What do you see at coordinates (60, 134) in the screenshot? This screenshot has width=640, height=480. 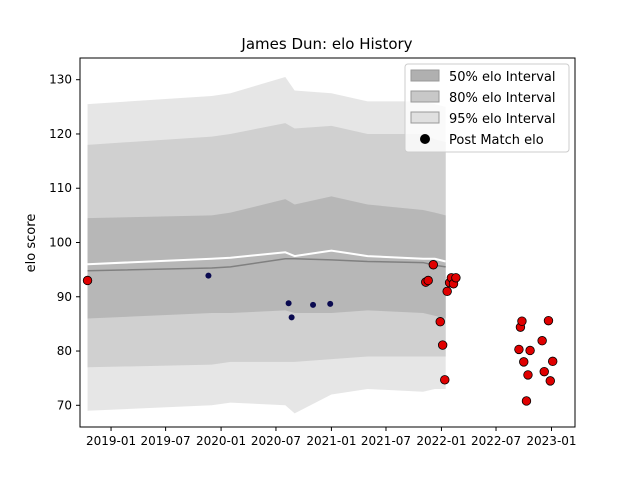 I see `y-tick-label: 120` at bounding box center [60, 134].